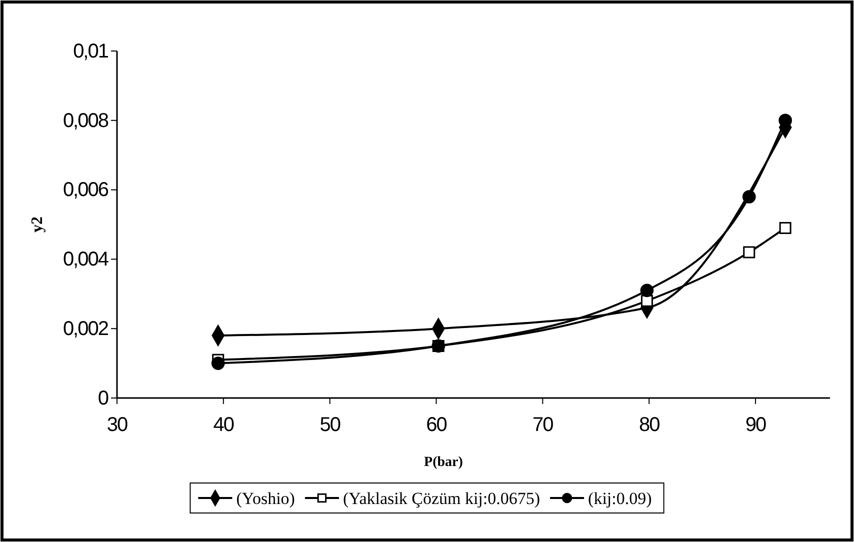  What do you see at coordinates (85, 259) in the screenshot?
I see `y-tick-label: 0,004` at bounding box center [85, 259].